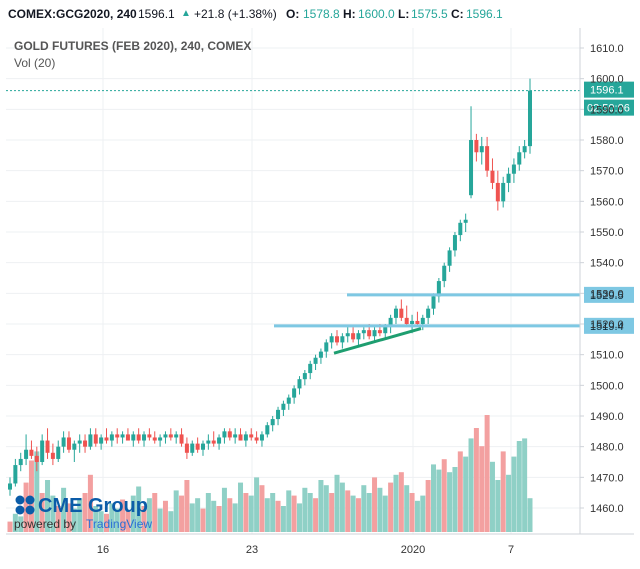  Describe the element at coordinates (376, 14) in the screenshot. I see `high-value: 1600.0` at that location.